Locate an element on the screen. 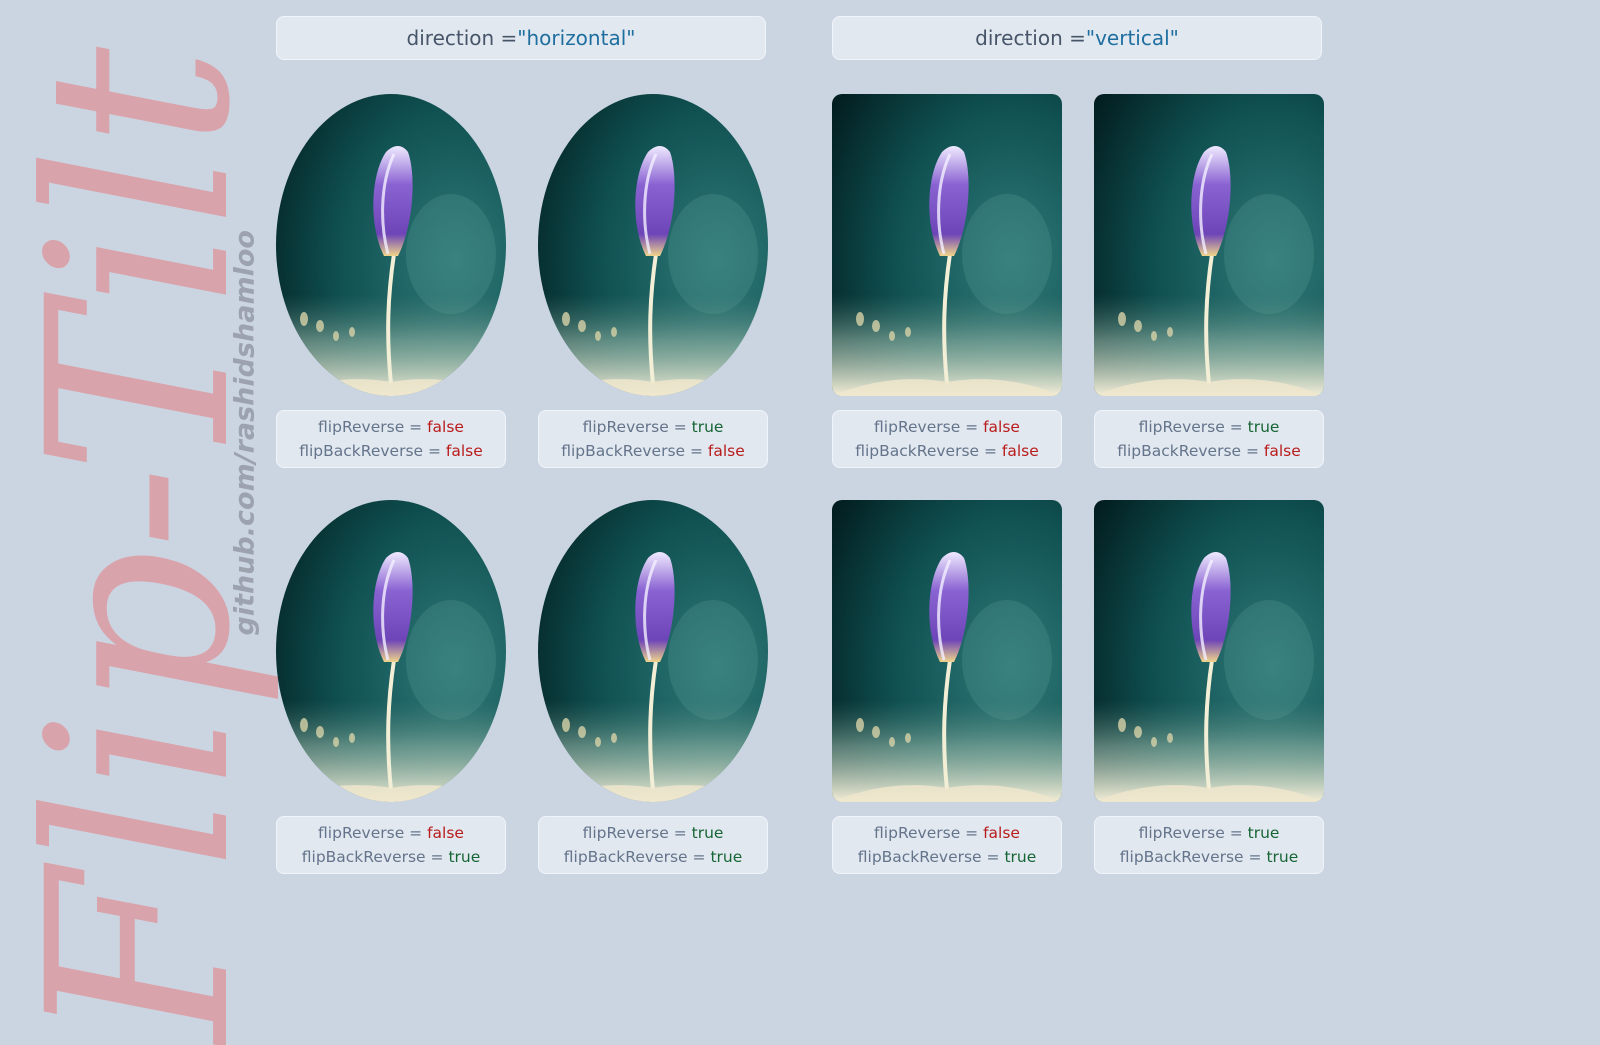 The height and width of the screenshot is (1045, 1600). direction-horizontal-header: direction = "horizontal" is located at coordinates (521, 38).